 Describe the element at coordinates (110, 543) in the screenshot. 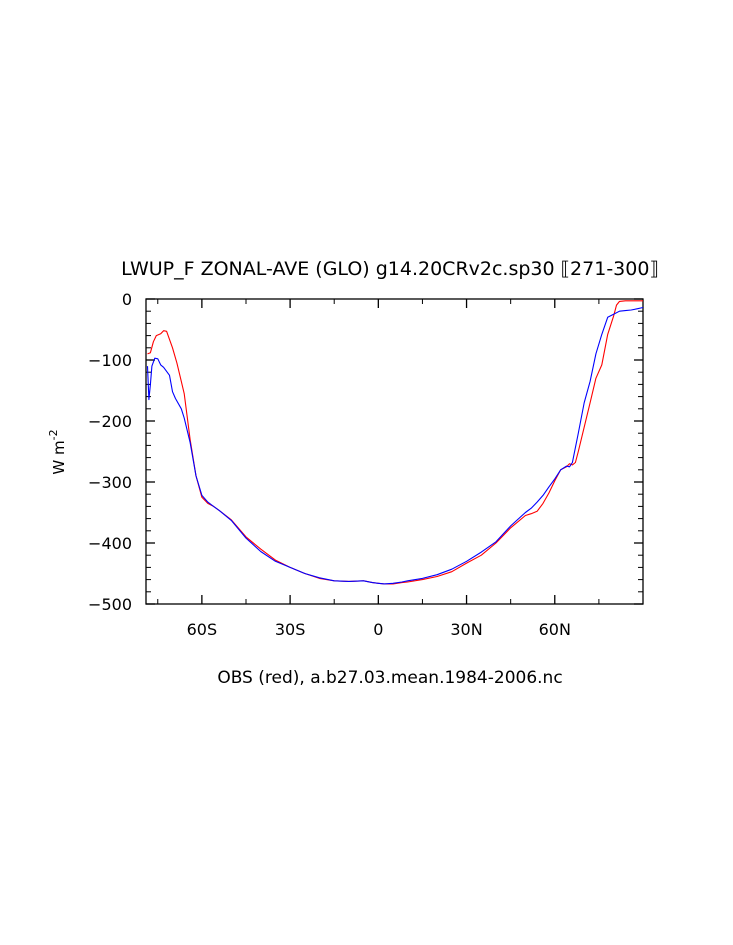

I see `y-tick-label: −400` at that location.